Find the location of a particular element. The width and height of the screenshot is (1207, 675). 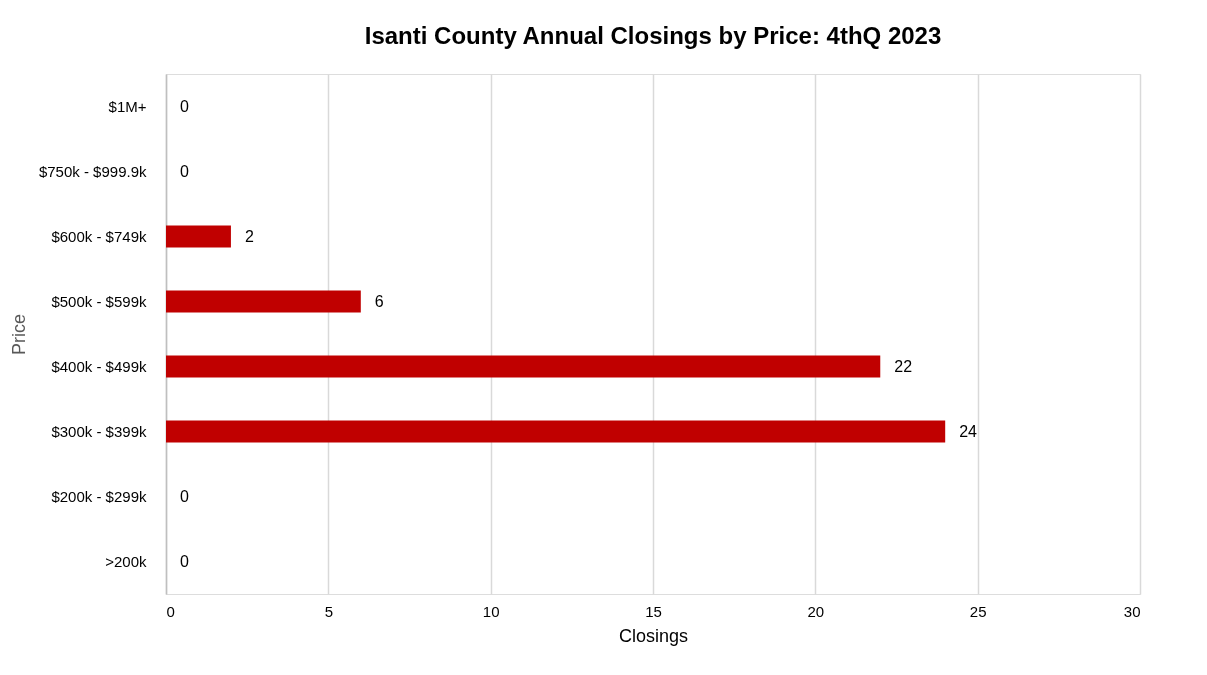

data-label: 24 is located at coordinates (968, 431).